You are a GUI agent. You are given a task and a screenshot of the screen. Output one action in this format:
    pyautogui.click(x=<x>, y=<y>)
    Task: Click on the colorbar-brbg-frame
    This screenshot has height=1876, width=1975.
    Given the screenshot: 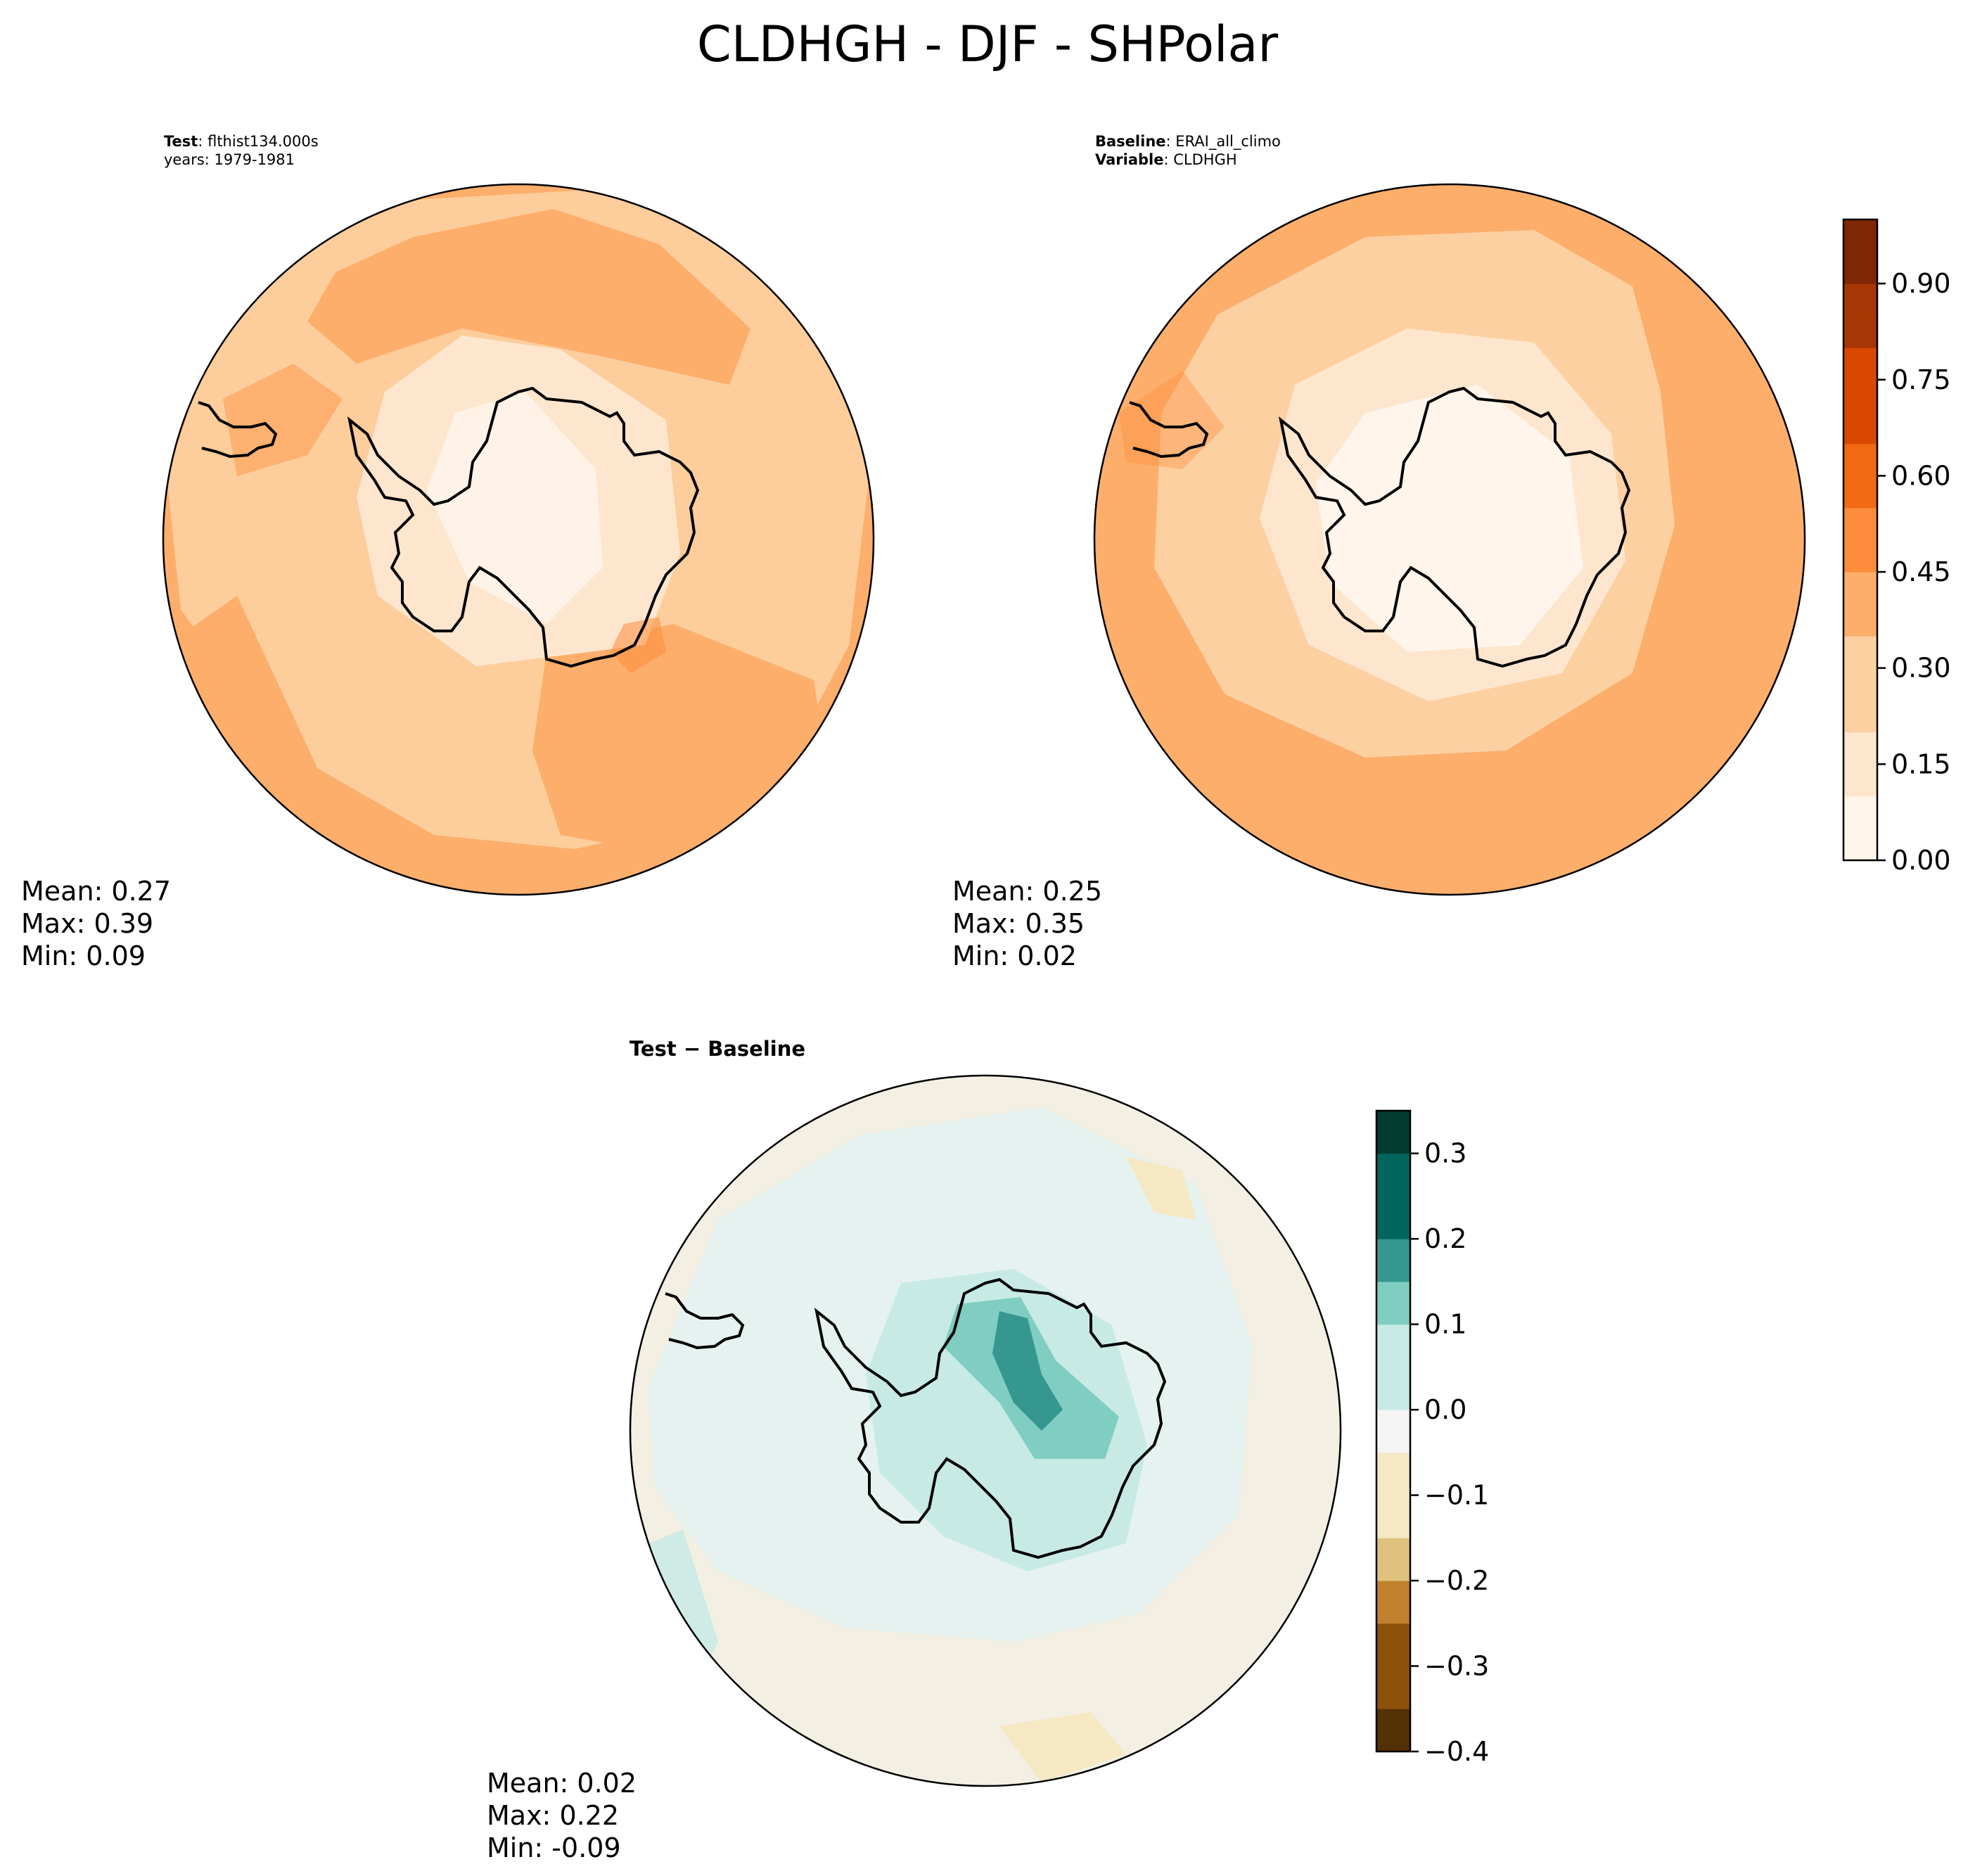 What is the action you would take?
    pyautogui.click(x=1393, y=1431)
    